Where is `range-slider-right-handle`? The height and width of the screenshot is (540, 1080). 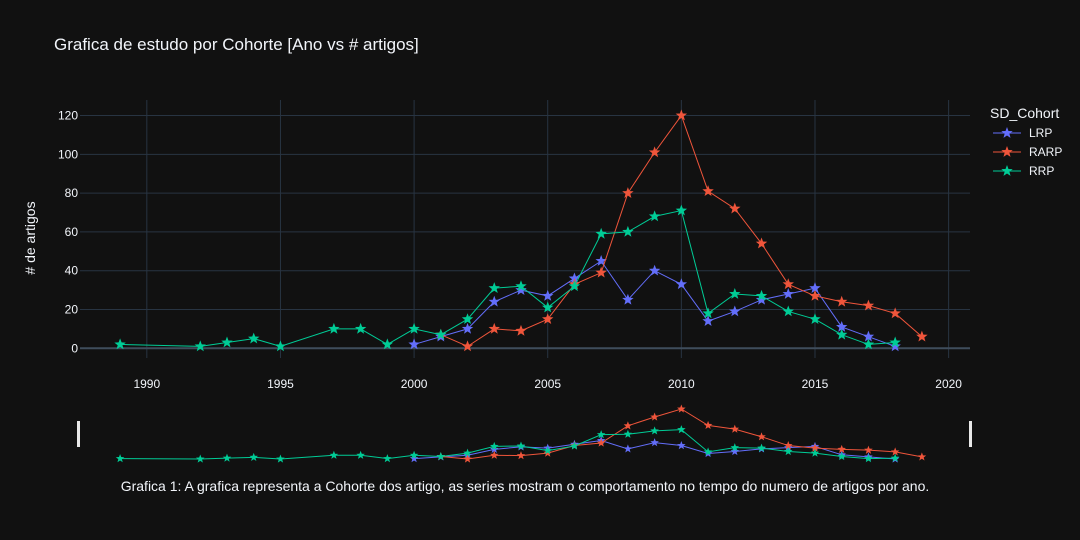 range-slider-right-handle is located at coordinates (970, 434).